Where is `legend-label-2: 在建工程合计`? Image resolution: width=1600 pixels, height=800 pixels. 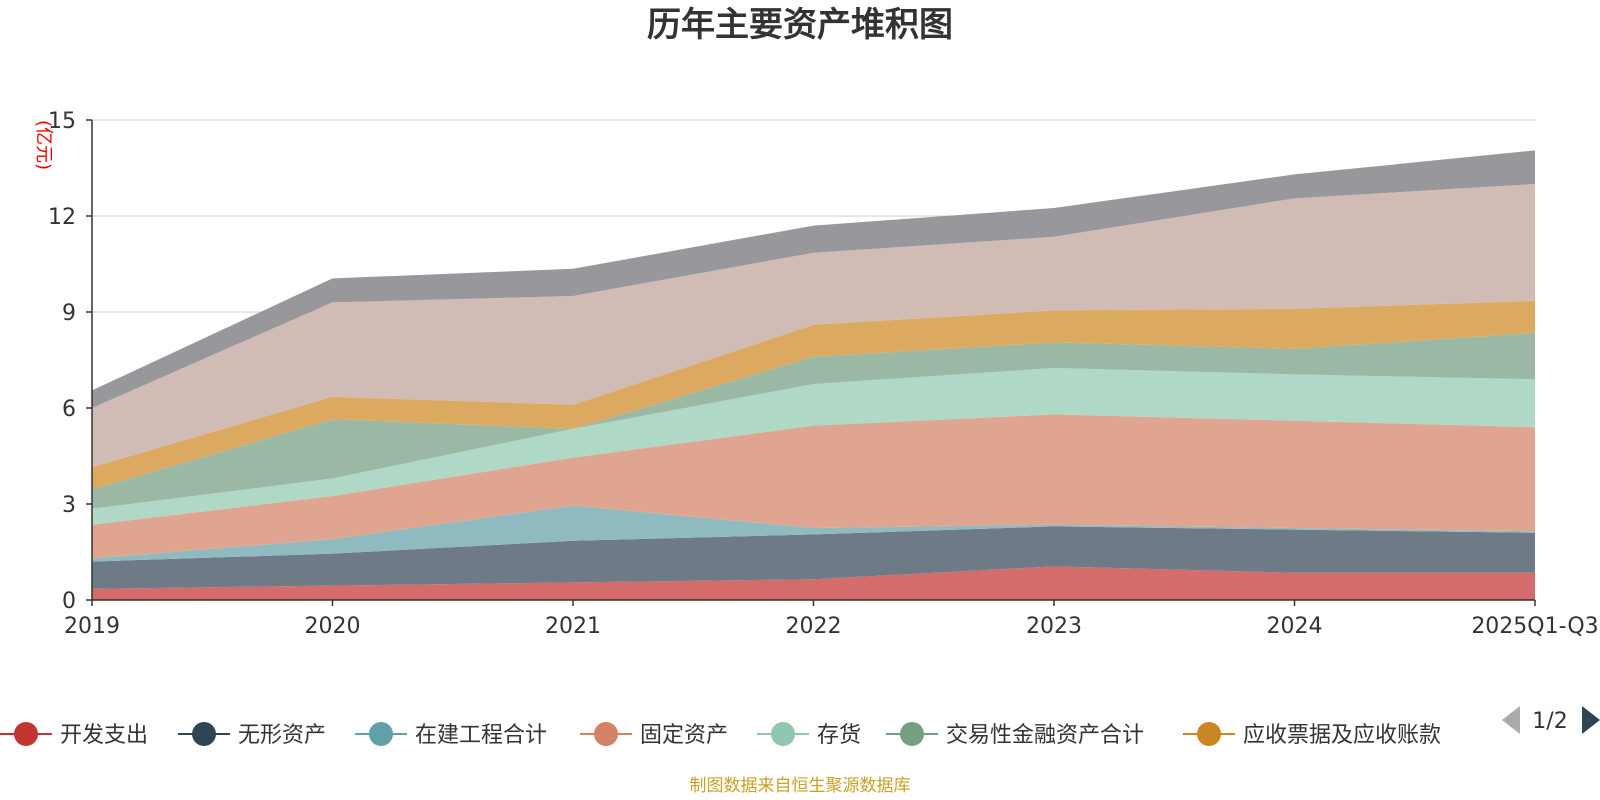
legend-label-2: 在建工程合计 is located at coordinates (481, 735).